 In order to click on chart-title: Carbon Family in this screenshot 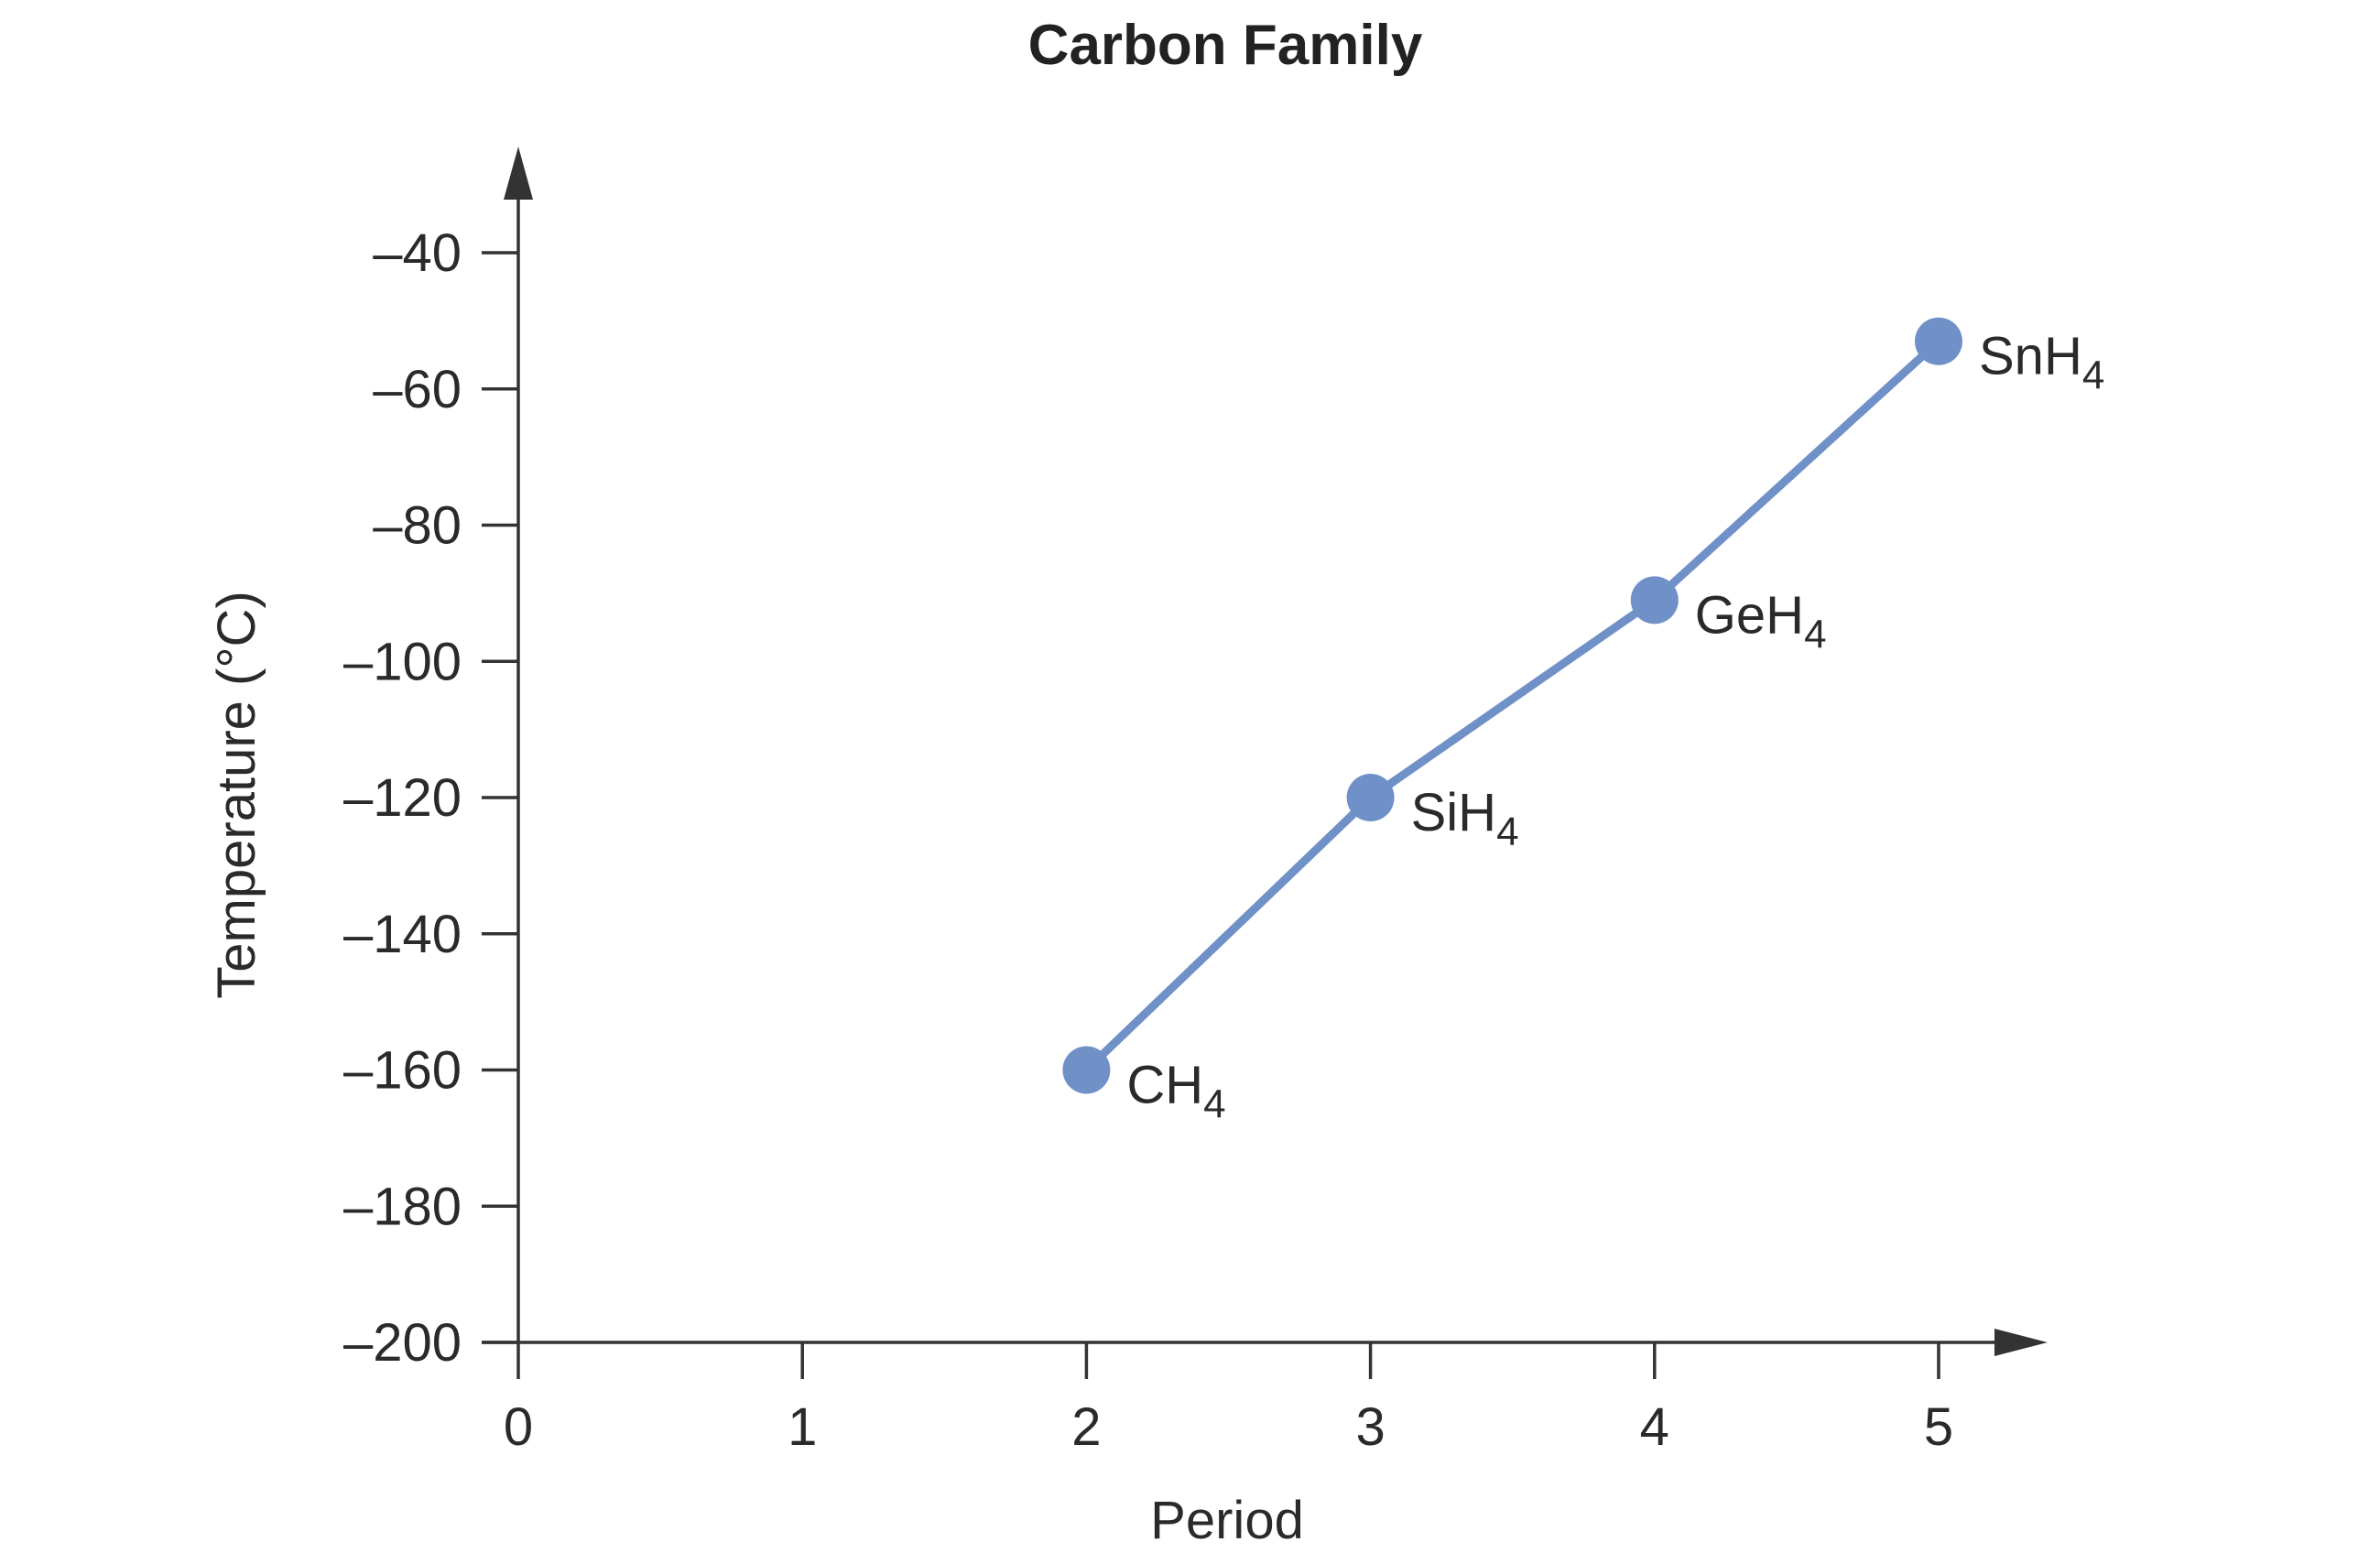, I will do `click(1225, 45)`.